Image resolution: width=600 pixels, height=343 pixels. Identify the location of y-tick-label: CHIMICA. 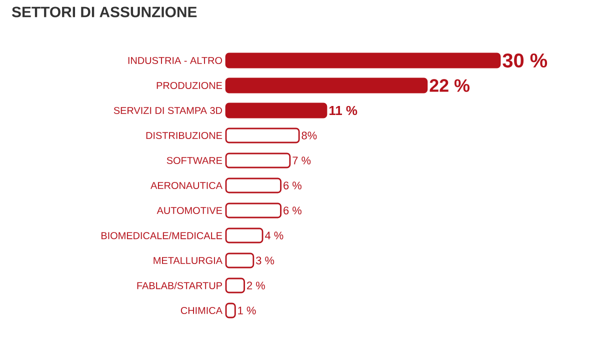
(201, 310).